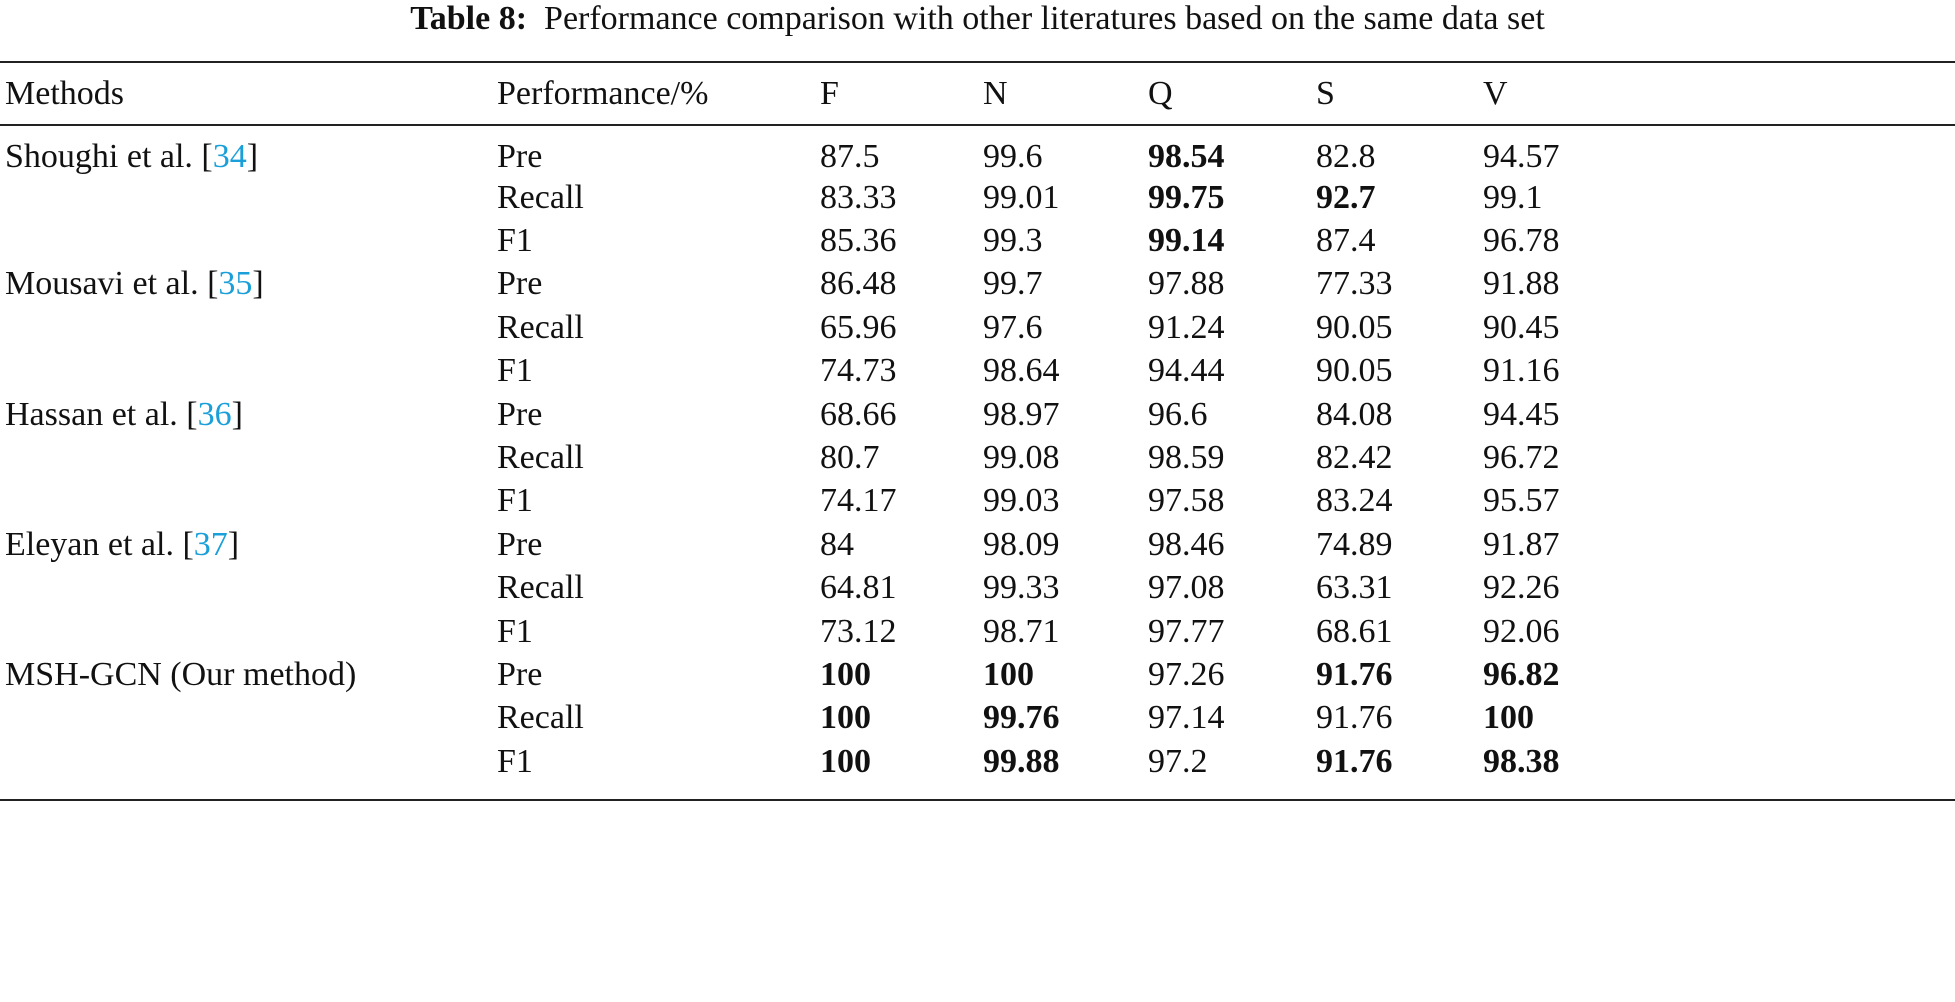 Image resolution: width=1955 pixels, height=1002 pixels. What do you see at coordinates (858, 501) in the screenshot?
I see `value-cell: 74.17` at bounding box center [858, 501].